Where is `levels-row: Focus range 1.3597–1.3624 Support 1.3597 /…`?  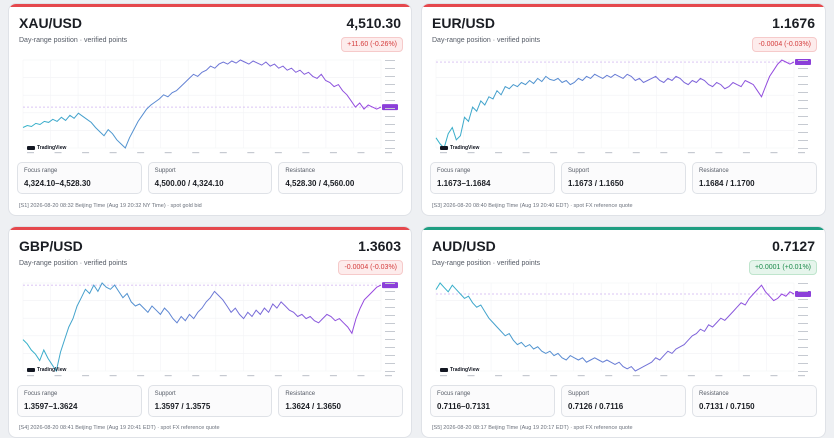
levels-row: Focus range 1.3597–1.3624 Support 1.3597 /… is located at coordinates (210, 401).